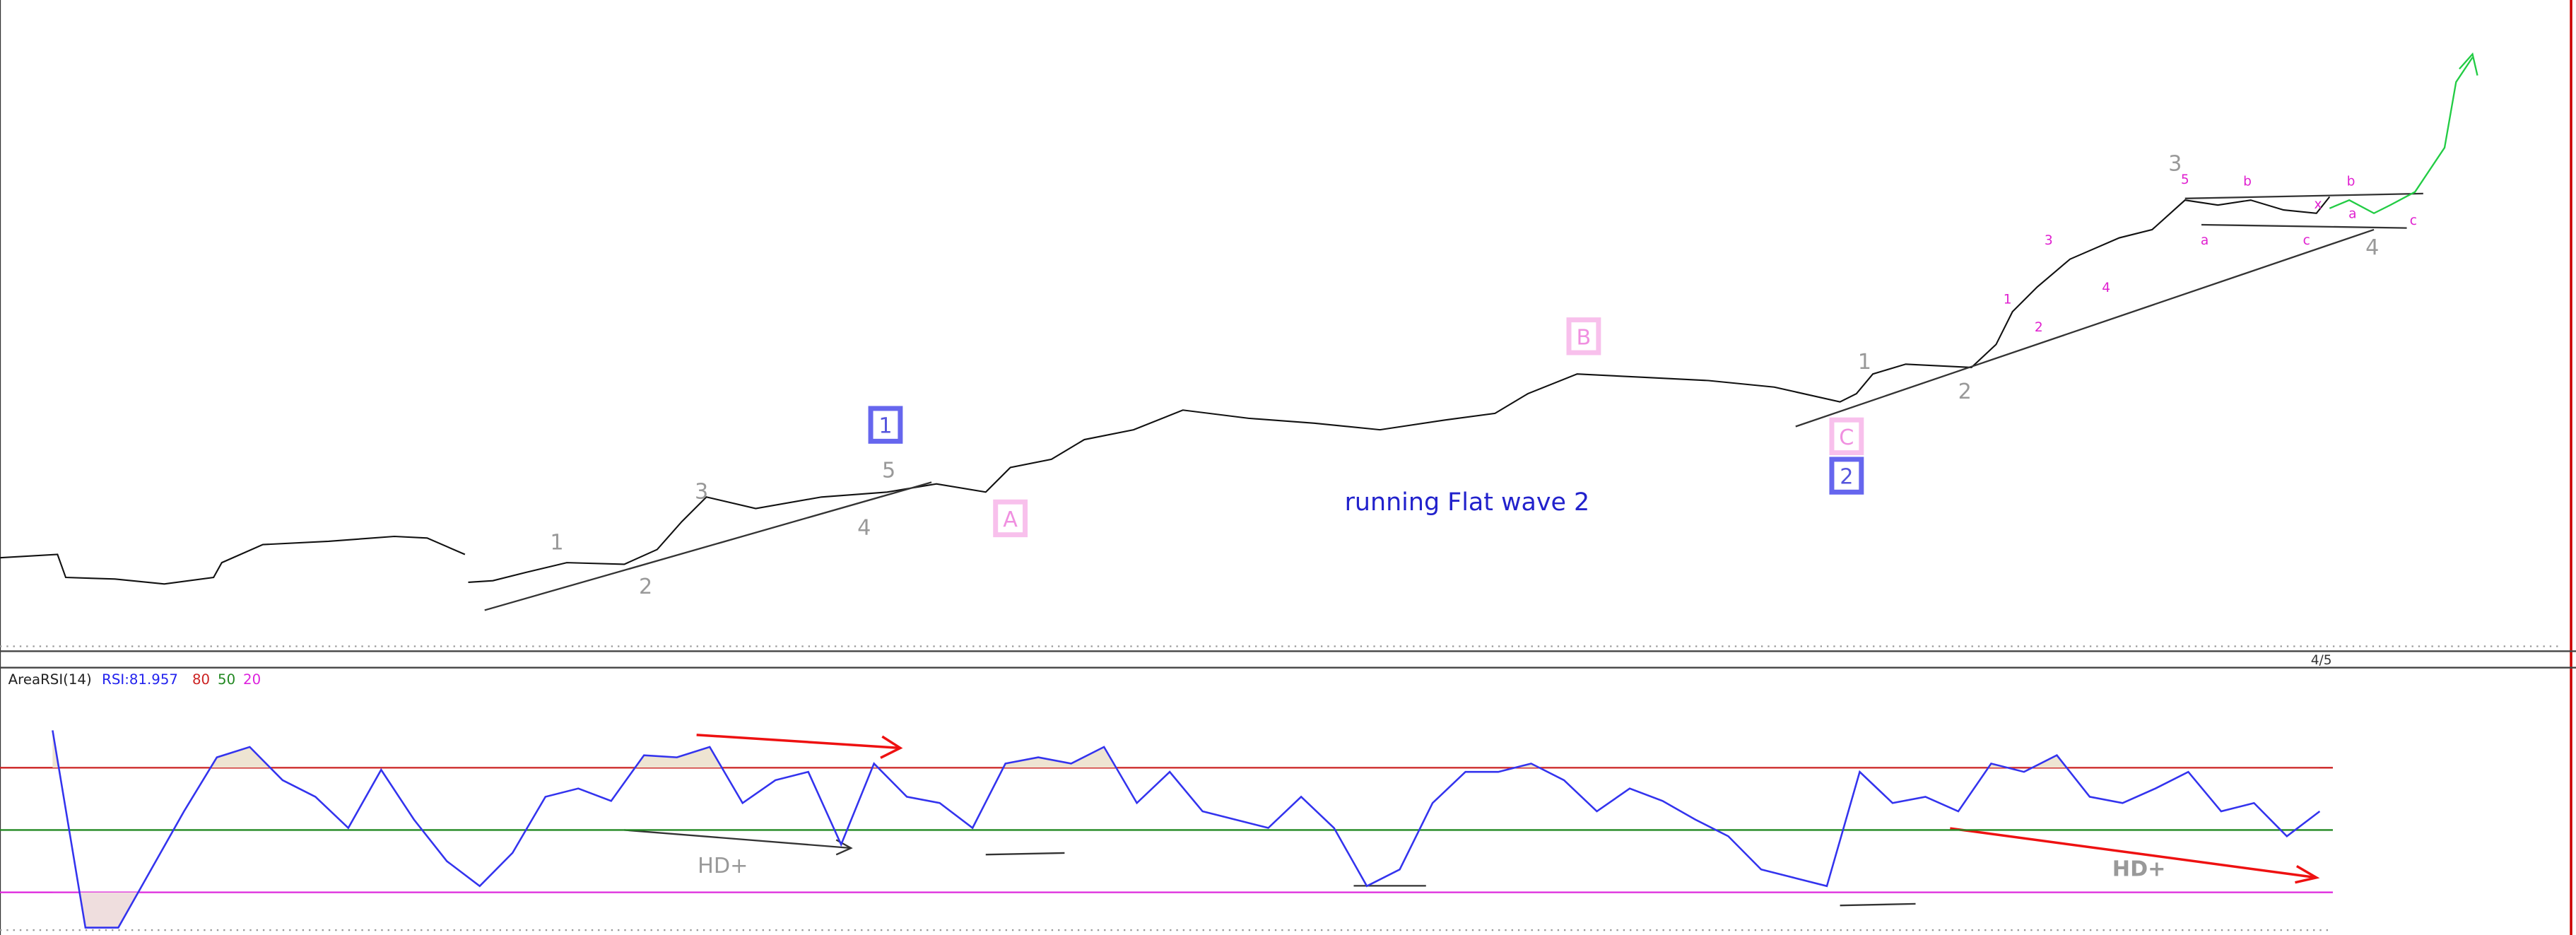 This screenshot has height=935, width=2576. What do you see at coordinates (888, 470) in the screenshot?
I see `wave-label: 5` at bounding box center [888, 470].